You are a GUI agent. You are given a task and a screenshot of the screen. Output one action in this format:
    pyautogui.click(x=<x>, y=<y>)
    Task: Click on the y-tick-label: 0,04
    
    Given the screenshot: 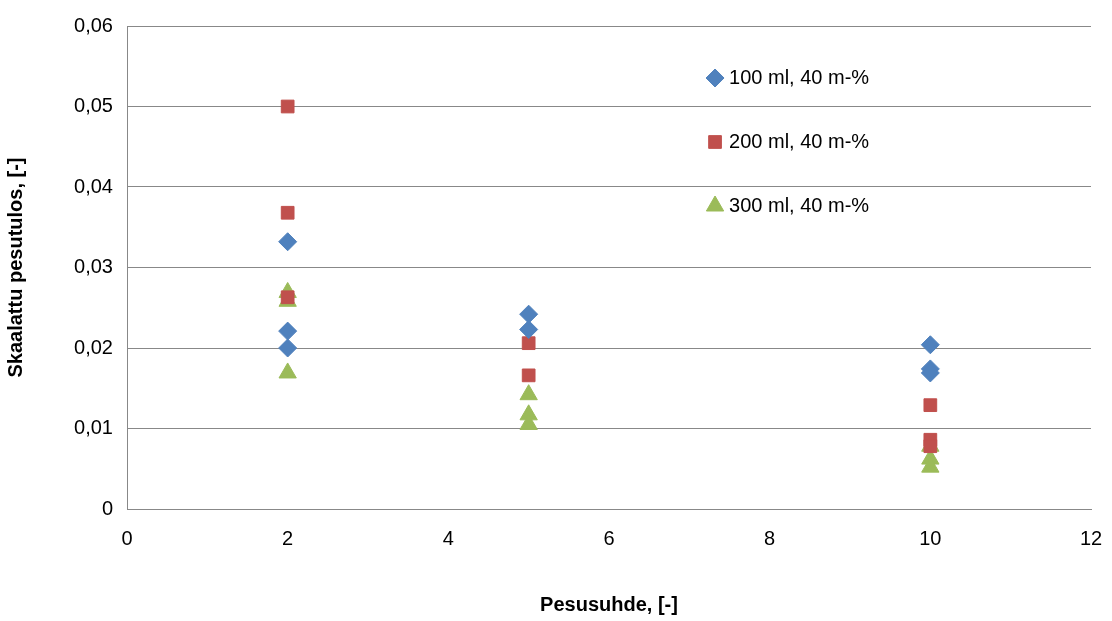 What is the action you would take?
    pyautogui.click(x=93, y=185)
    